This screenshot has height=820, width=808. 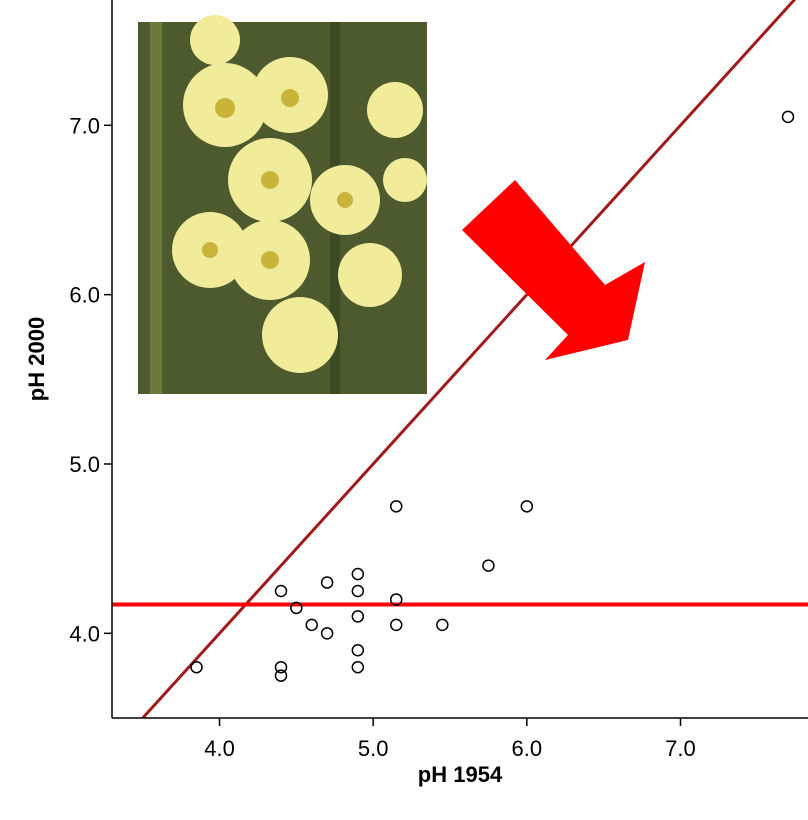 What do you see at coordinates (219, 748) in the screenshot?
I see `x-tick-label: 4.0` at bounding box center [219, 748].